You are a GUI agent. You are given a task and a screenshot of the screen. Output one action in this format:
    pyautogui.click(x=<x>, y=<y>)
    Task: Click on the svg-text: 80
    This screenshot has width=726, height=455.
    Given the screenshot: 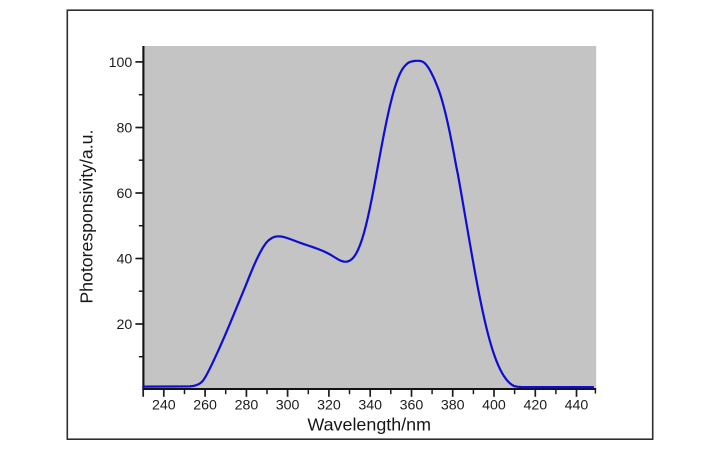 What is the action you would take?
    pyautogui.click(x=125, y=129)
    